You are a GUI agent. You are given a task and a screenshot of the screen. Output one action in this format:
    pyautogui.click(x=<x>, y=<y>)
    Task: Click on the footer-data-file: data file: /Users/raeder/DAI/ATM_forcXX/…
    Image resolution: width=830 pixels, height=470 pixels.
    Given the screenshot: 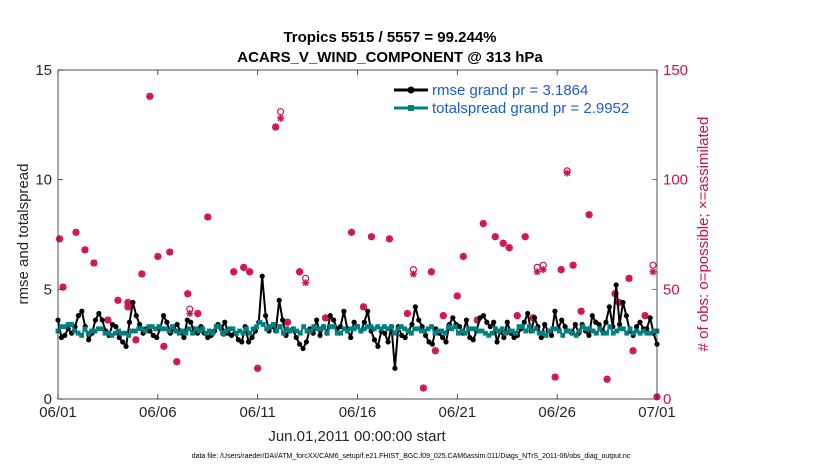 What is the action you would take?
    pyautogui.click(x=411, y=456)
    